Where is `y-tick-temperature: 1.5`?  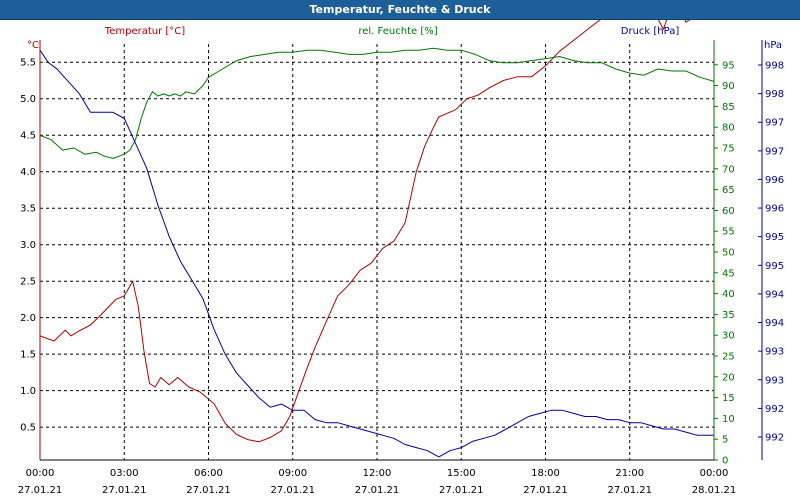
y-tick-temperature: 1.5 is located at coordinates (28, 355).